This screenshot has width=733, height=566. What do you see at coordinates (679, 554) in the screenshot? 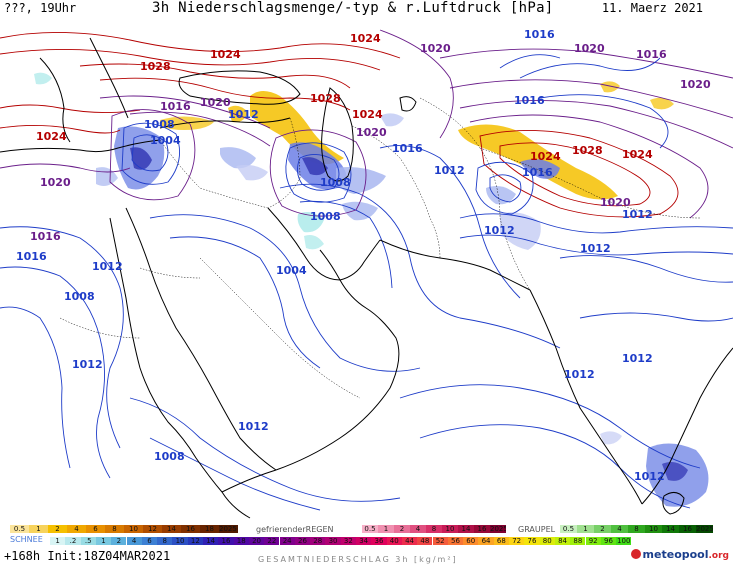
I see `meteopool-logo: meteopool.org` at bounding box center [679, 554].